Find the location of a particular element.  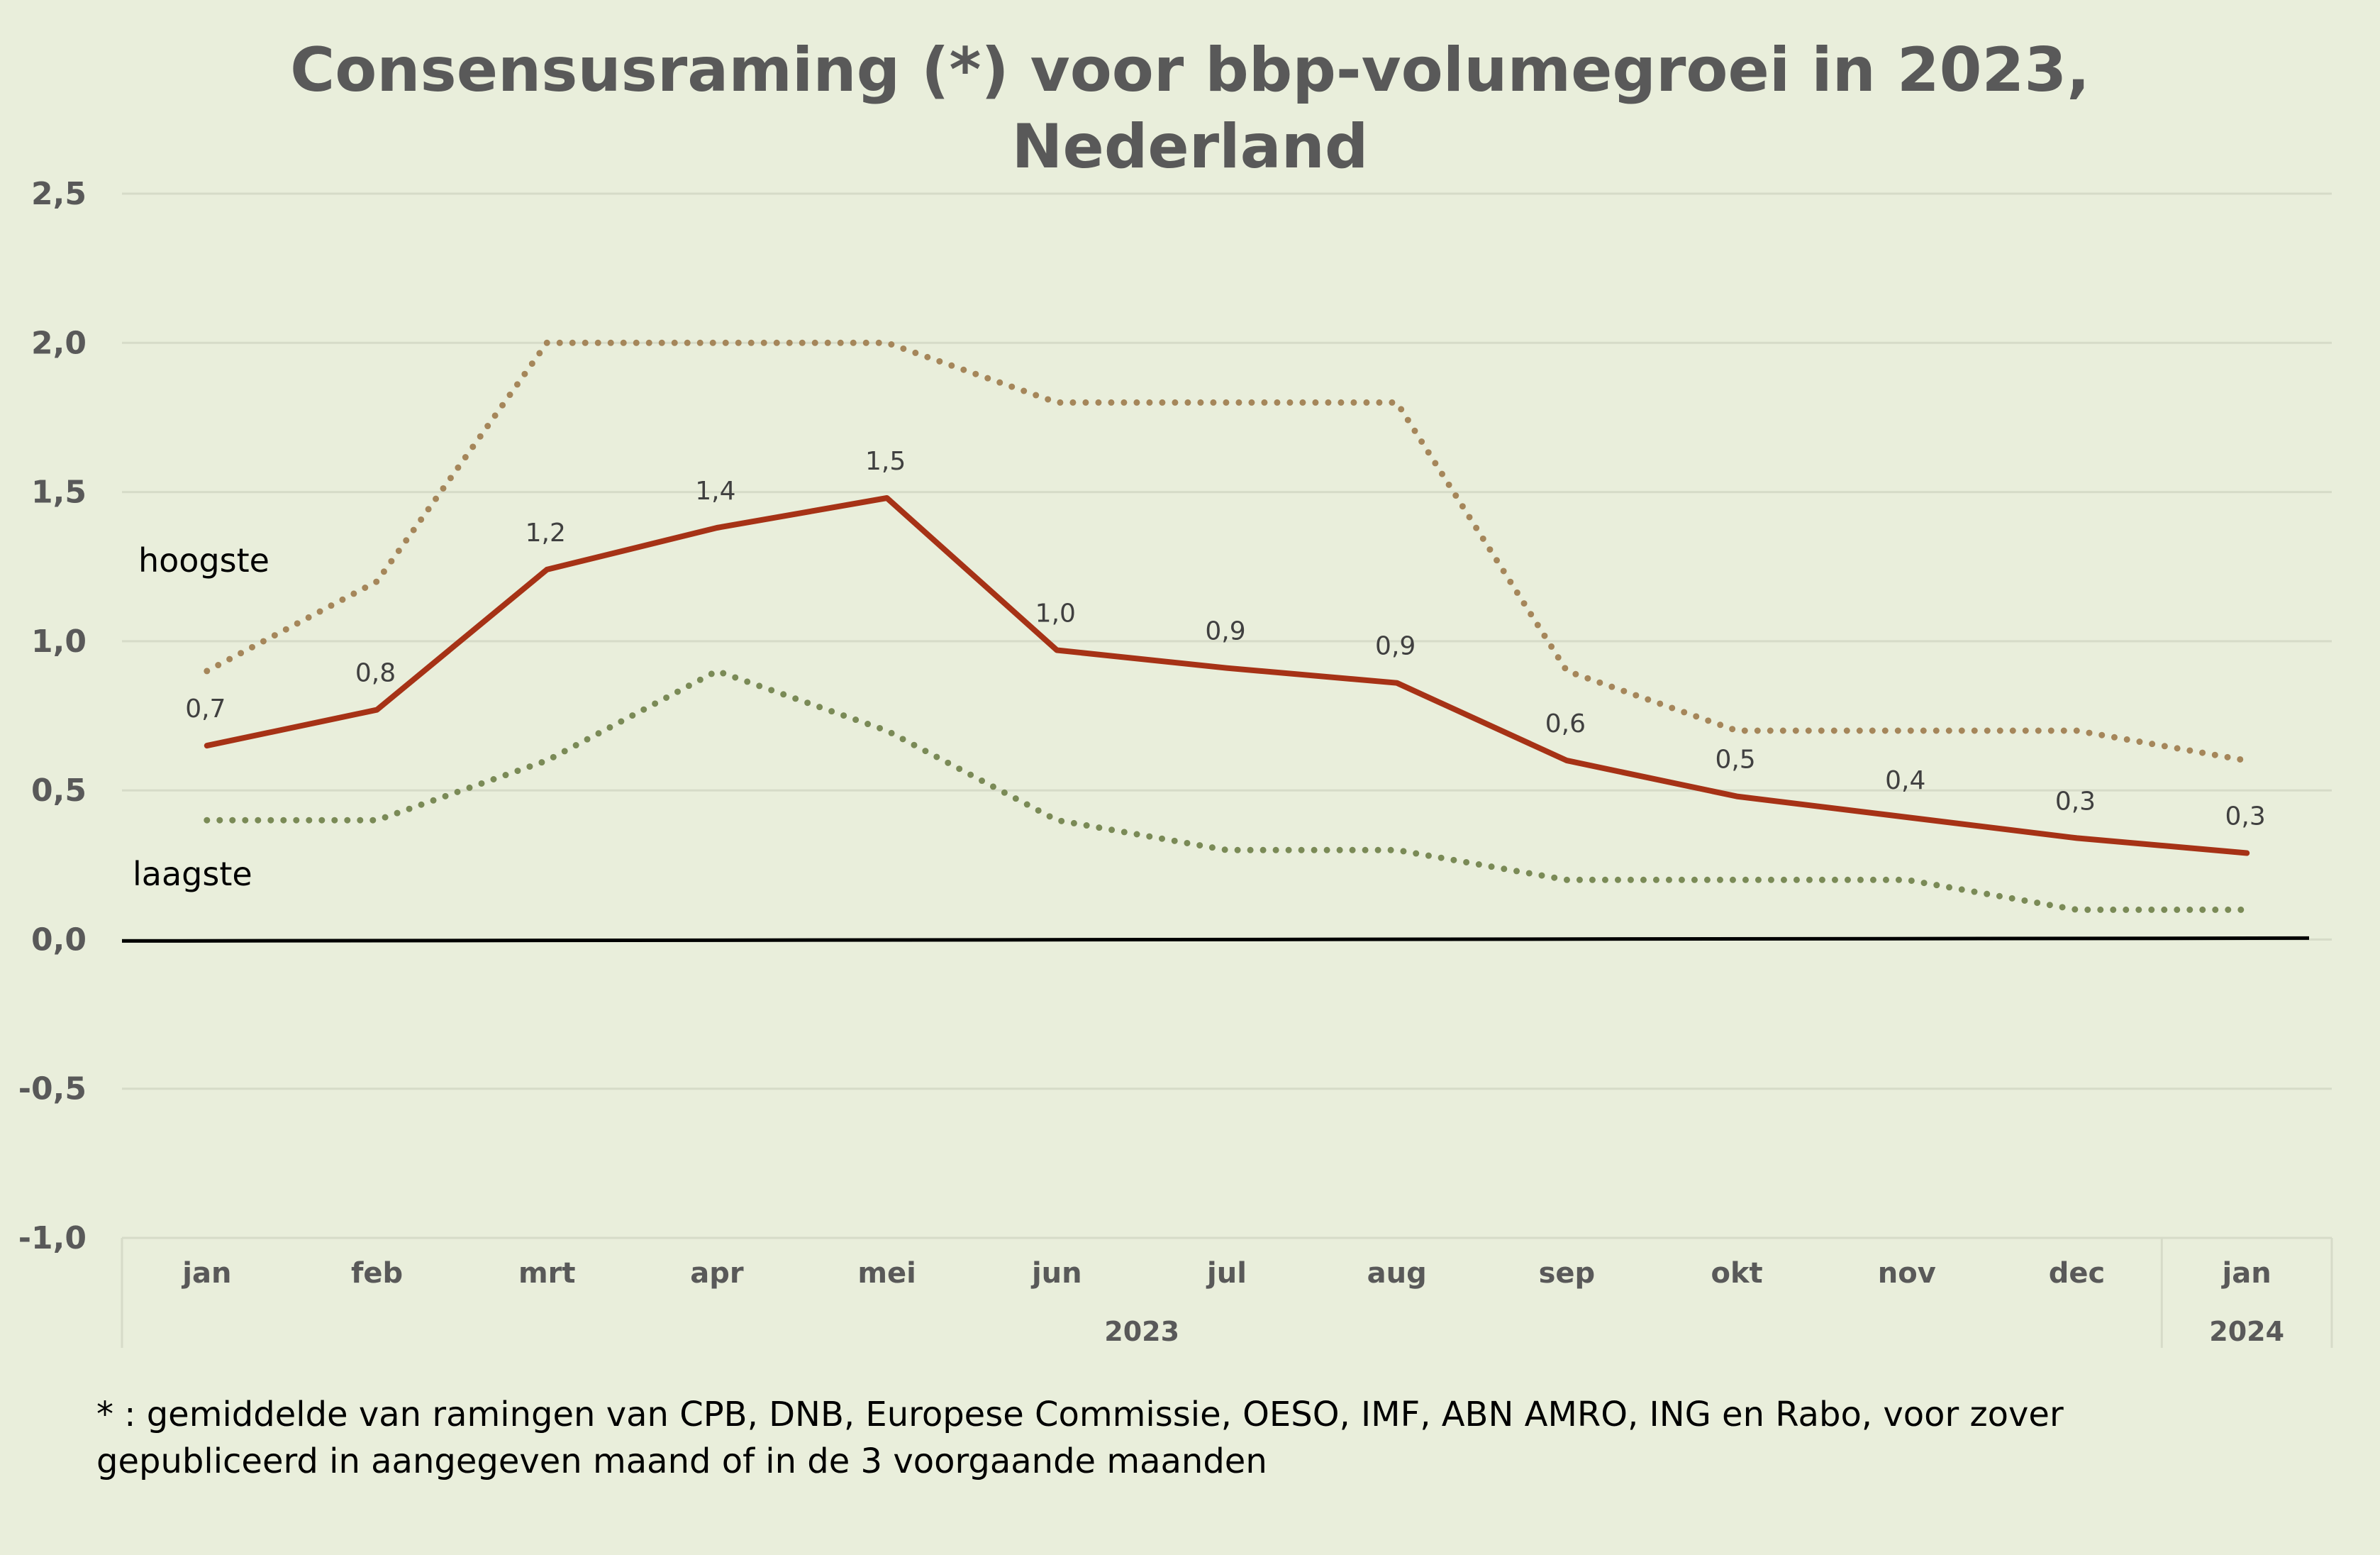

data-label: 1,2 is located at coordinates (546, 533).